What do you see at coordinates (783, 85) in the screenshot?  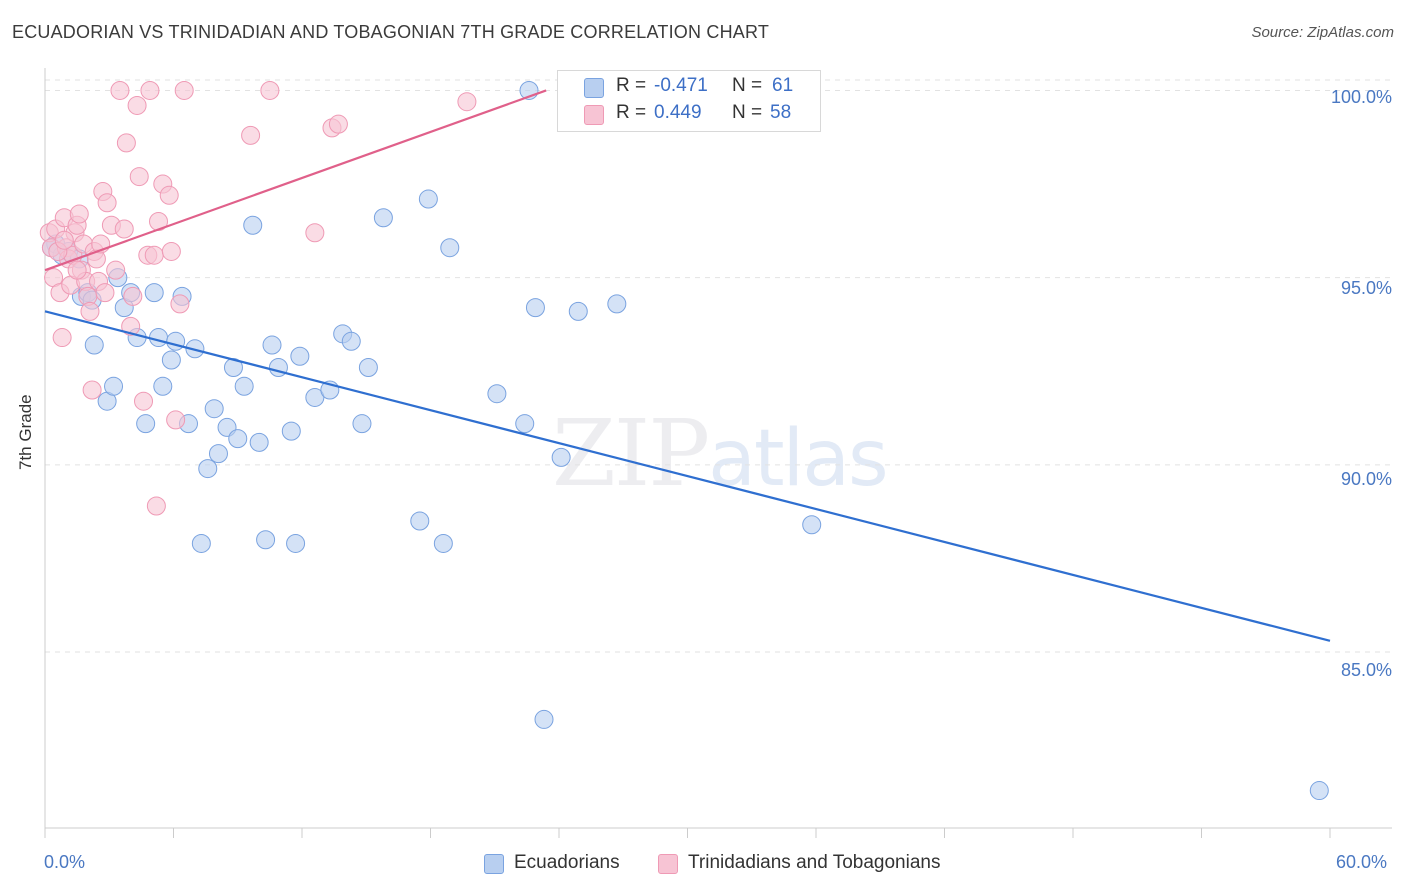 I see `legend-n-value-1: 61` at bounding box center [783, 85].